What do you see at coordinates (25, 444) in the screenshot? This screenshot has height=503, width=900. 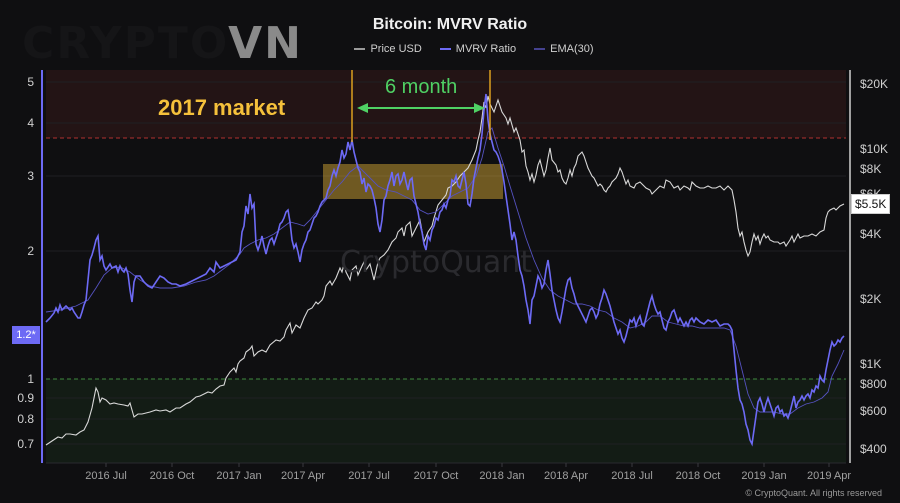 I see `y-left-tick: 0.7` at bounding box center [25, 444].